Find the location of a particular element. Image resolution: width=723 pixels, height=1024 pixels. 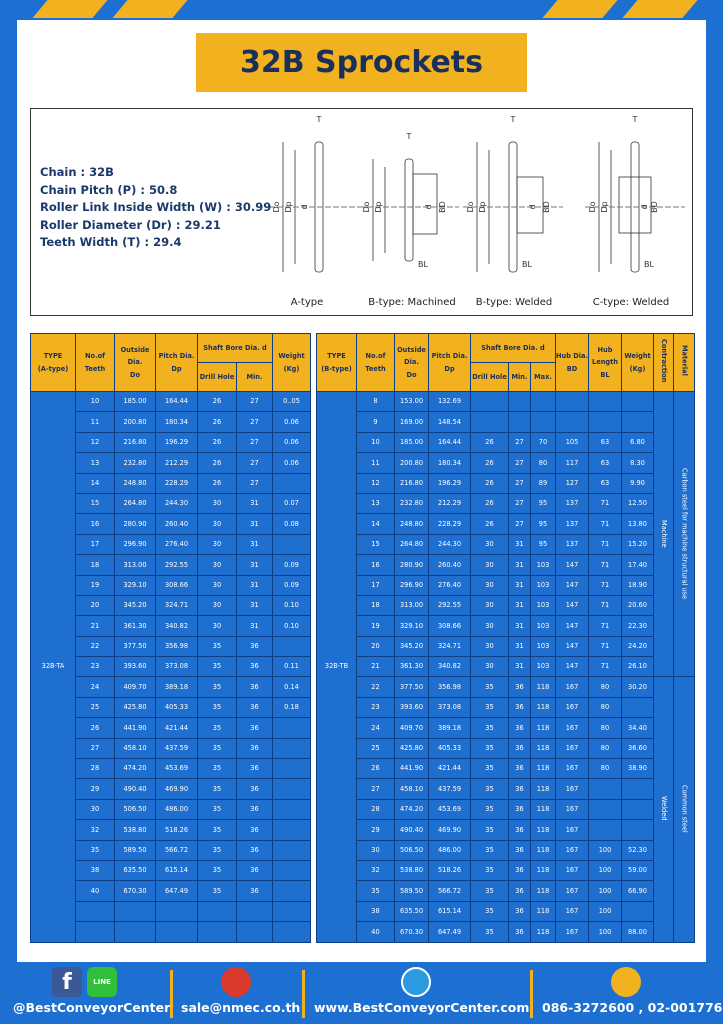

data-cell: 0.18 is located at coordinates (291, 707).